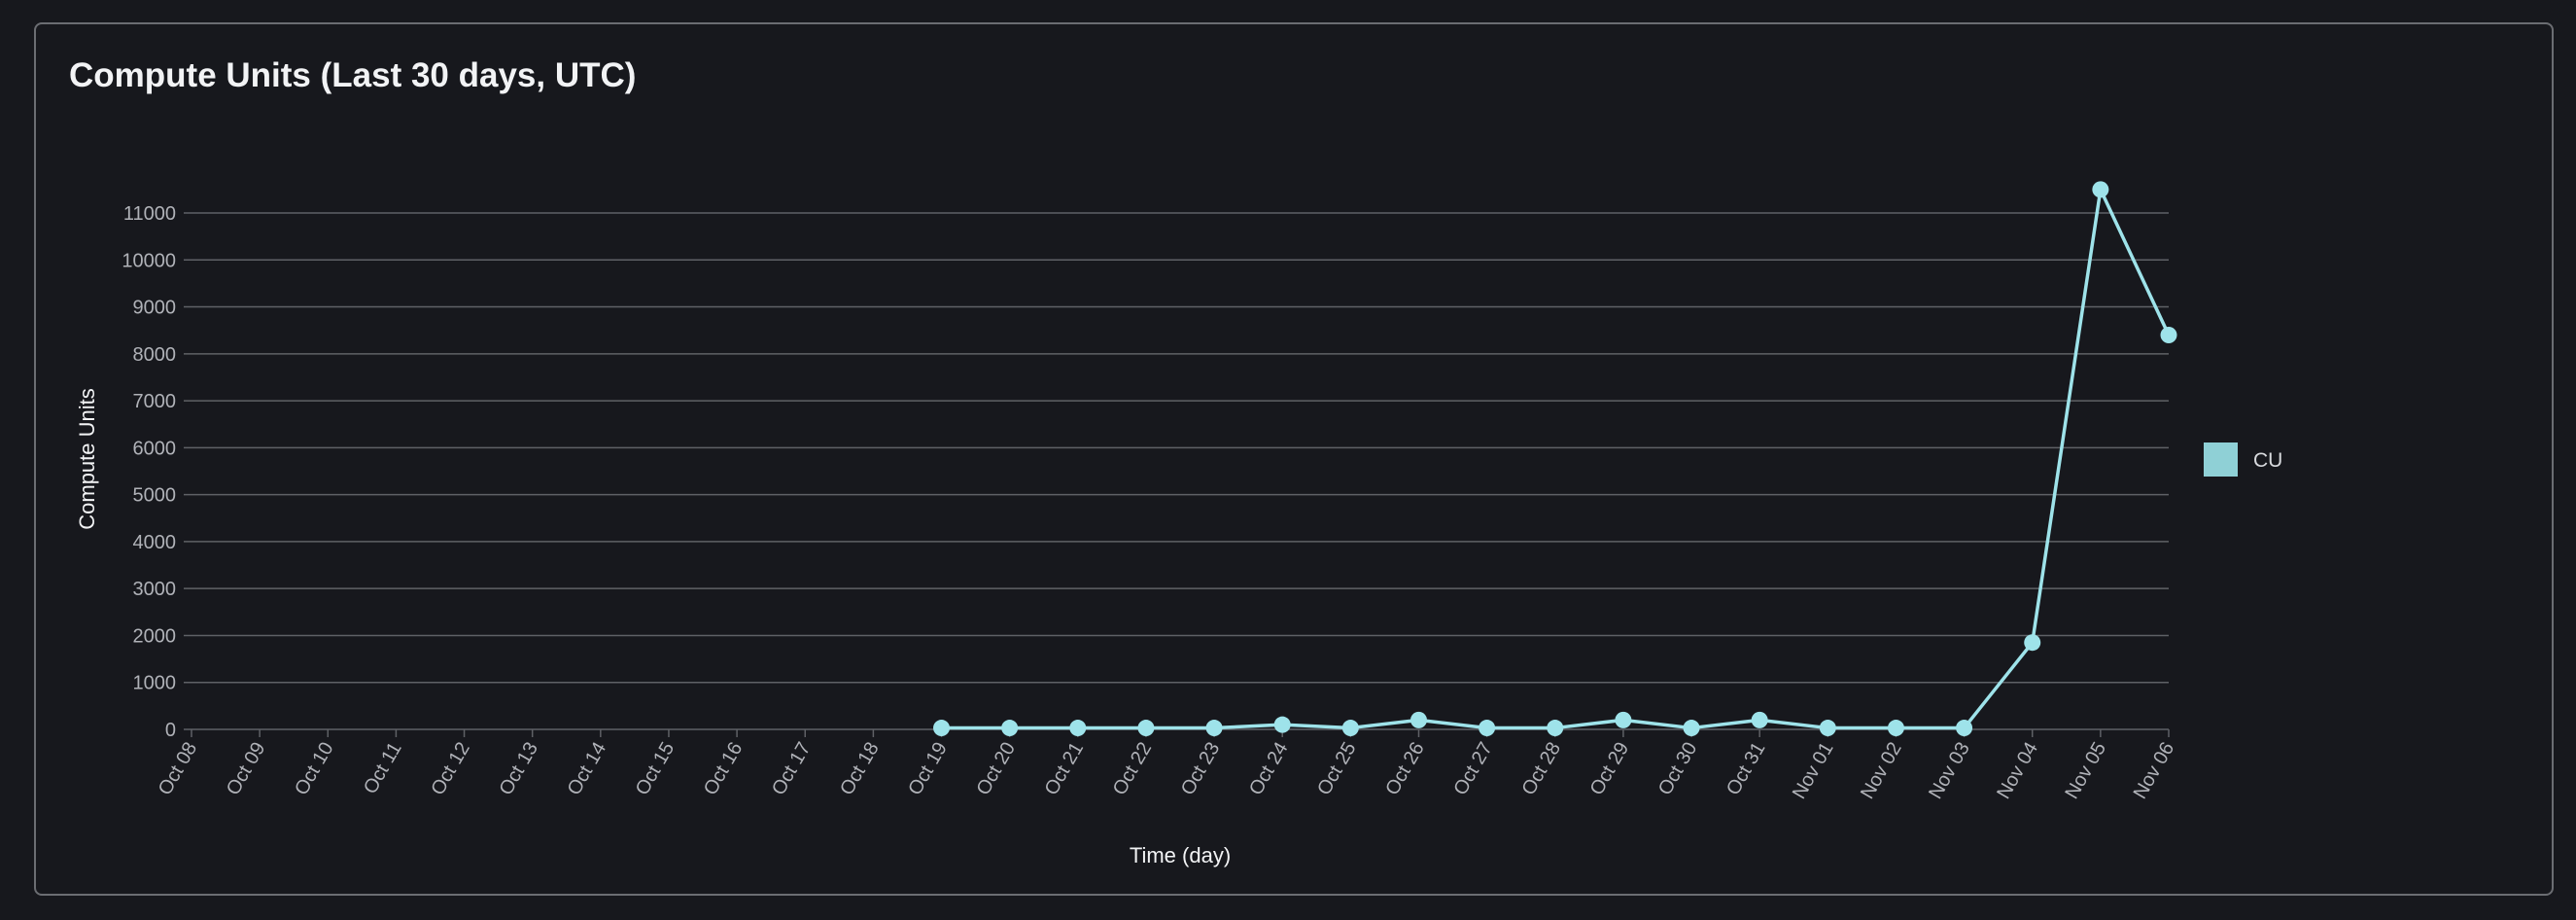 This screenshot has height=920, width=2576. I want to click on x-tick-label: Oct 11, so click(383, 768).